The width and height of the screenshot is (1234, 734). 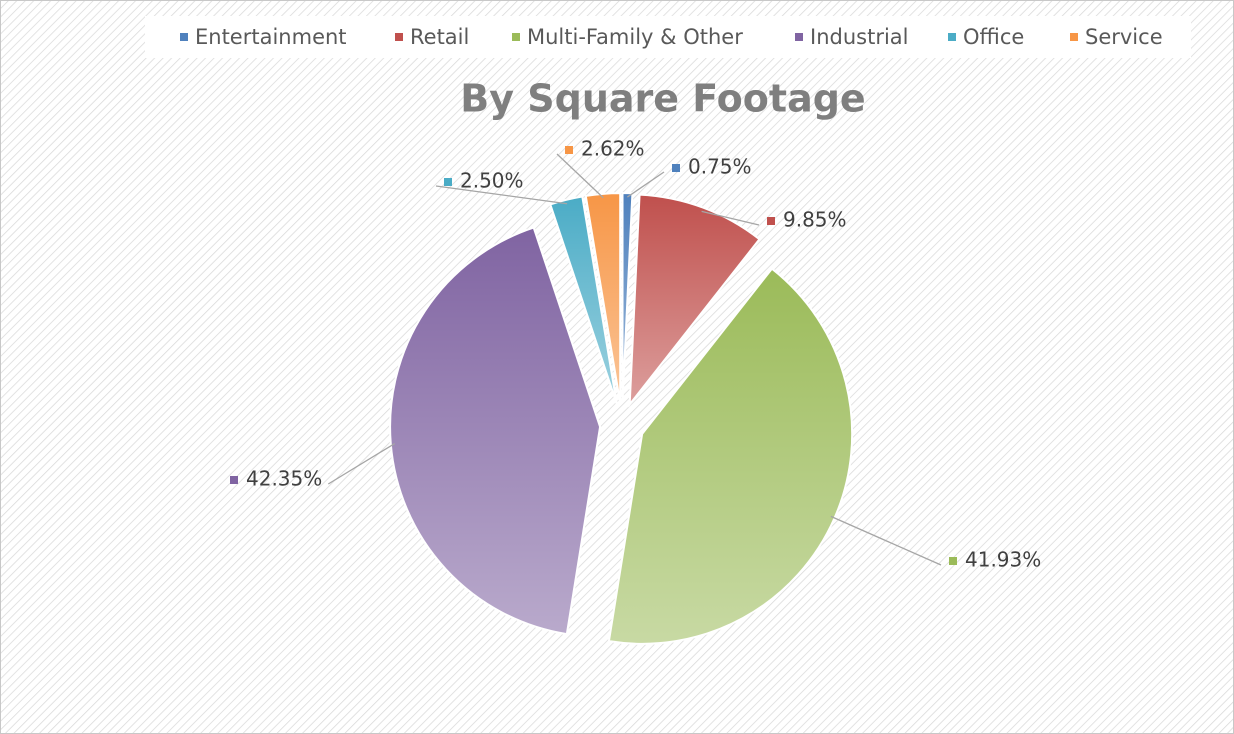 What do you see at coordinates (284, 479) in the screenshot?
I see `data-label: 42.35%` at bounding box center [284, 479].